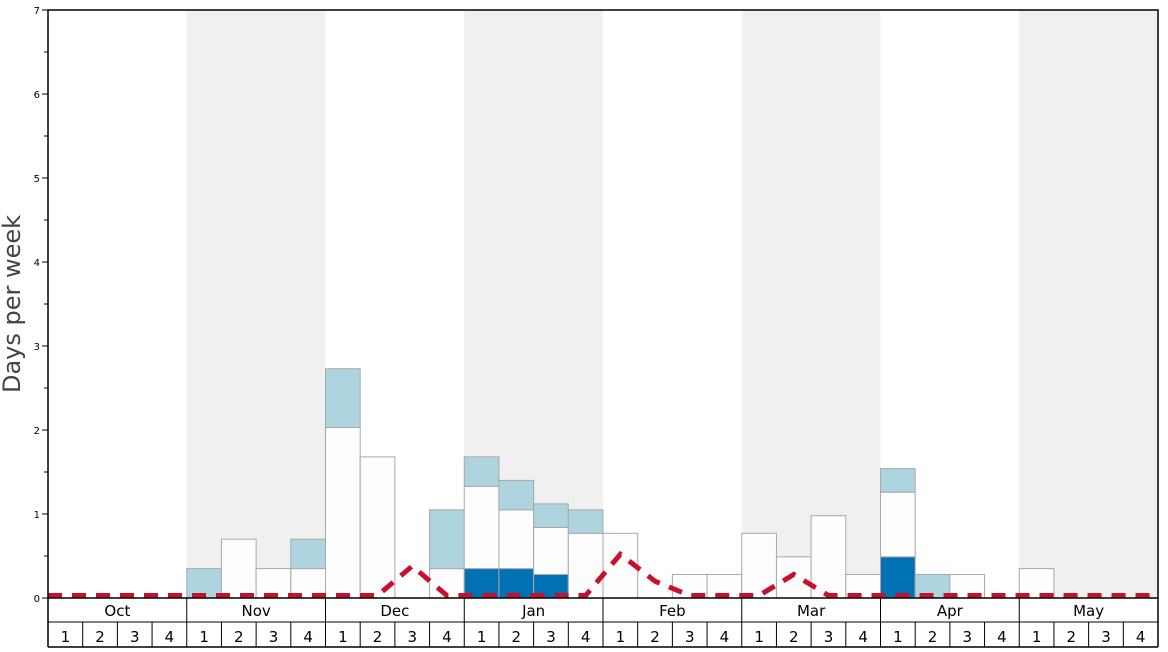  What do you see at coordinates (811, 304) in the screenshot?
I see `month-shade-mar` at bounding box center [811, 304].